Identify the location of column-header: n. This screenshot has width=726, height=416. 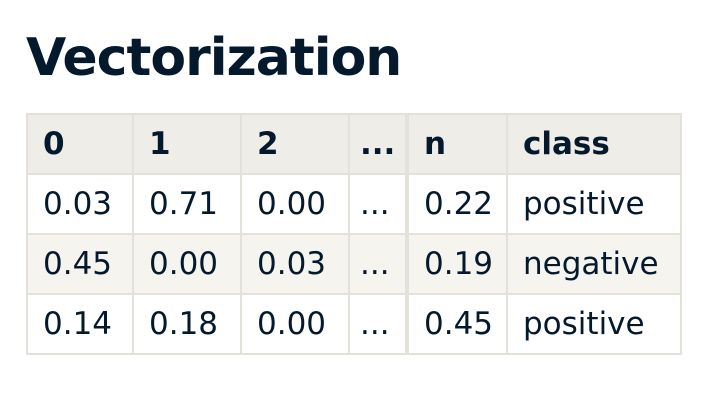
(456, 144).